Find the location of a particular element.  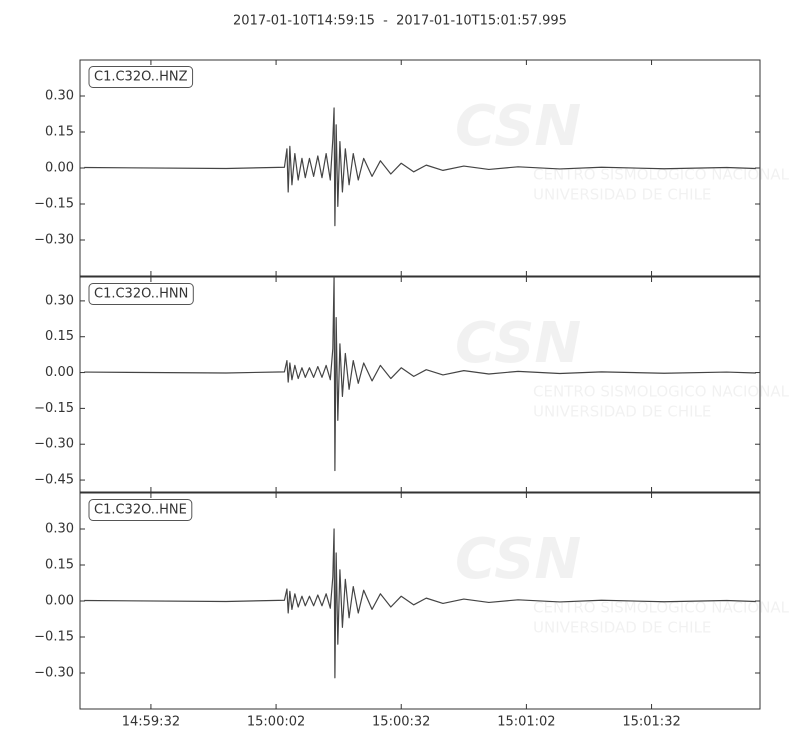

trace-label: C1.C32O..HNZ is located at coordinates (141, 77).